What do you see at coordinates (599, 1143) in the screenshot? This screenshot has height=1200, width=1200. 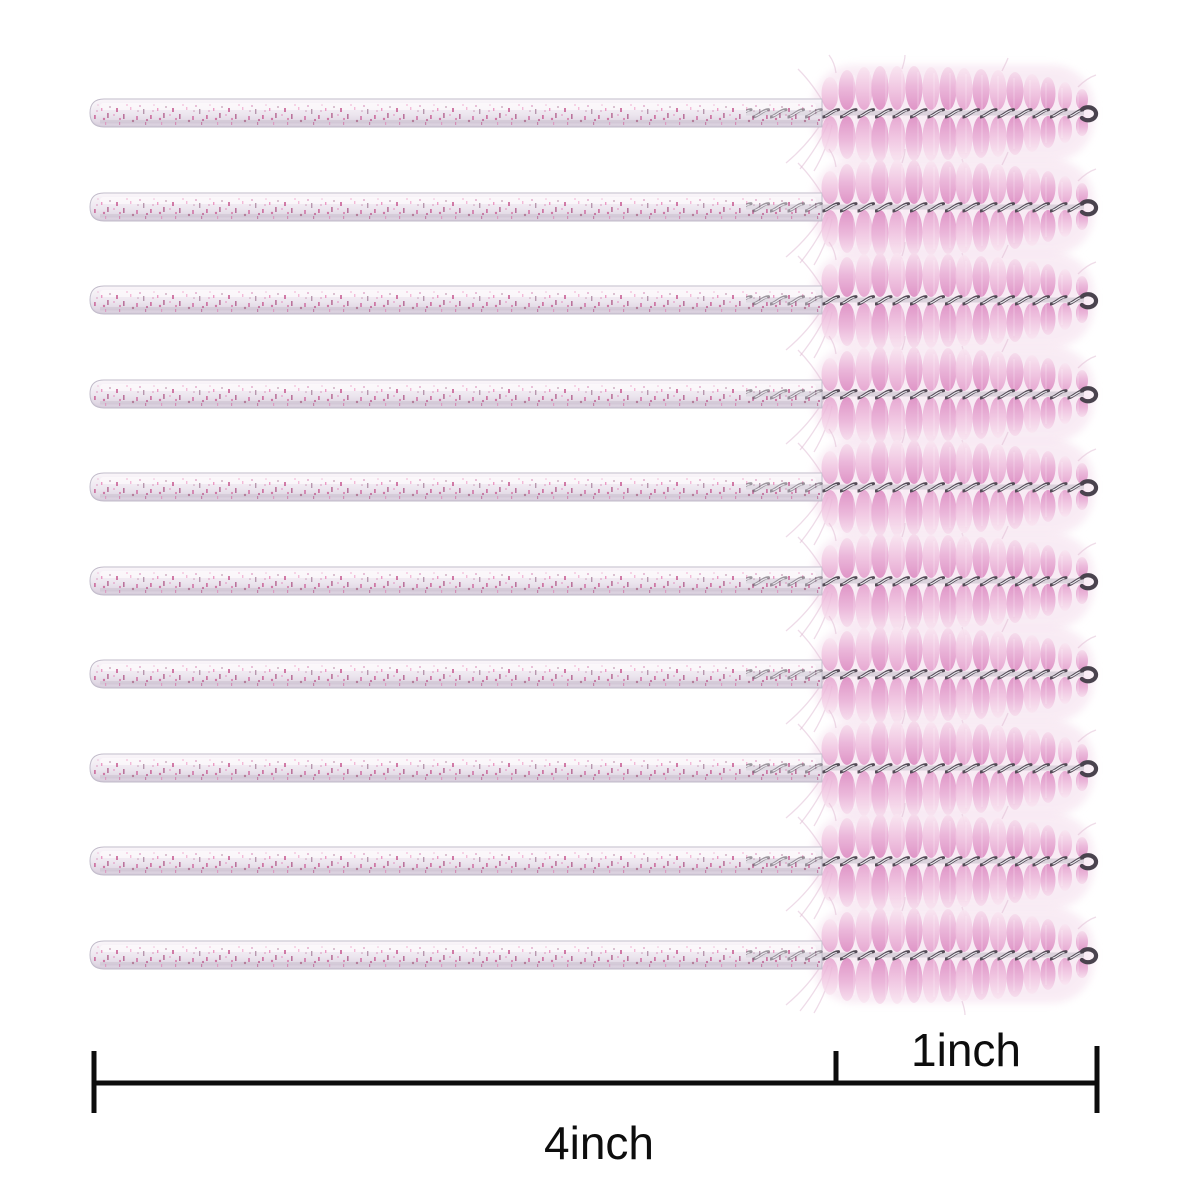 I see `total-length-label: 4inch` at bounding box center [599, 1143].